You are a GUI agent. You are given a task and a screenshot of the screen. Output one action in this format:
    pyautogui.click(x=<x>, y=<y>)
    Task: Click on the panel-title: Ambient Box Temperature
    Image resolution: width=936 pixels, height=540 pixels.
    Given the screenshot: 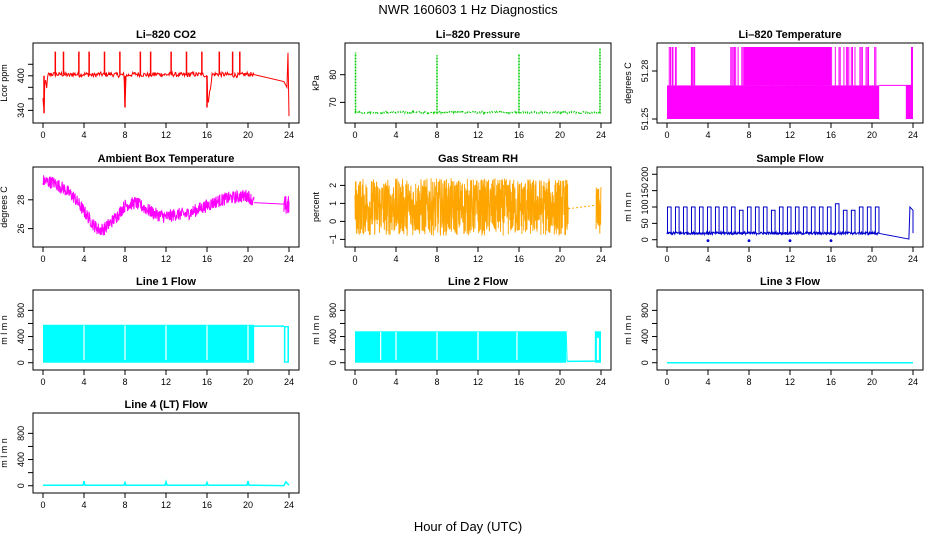 What is the action you would take?
    pyautogui.click(x=166, y=159)
    